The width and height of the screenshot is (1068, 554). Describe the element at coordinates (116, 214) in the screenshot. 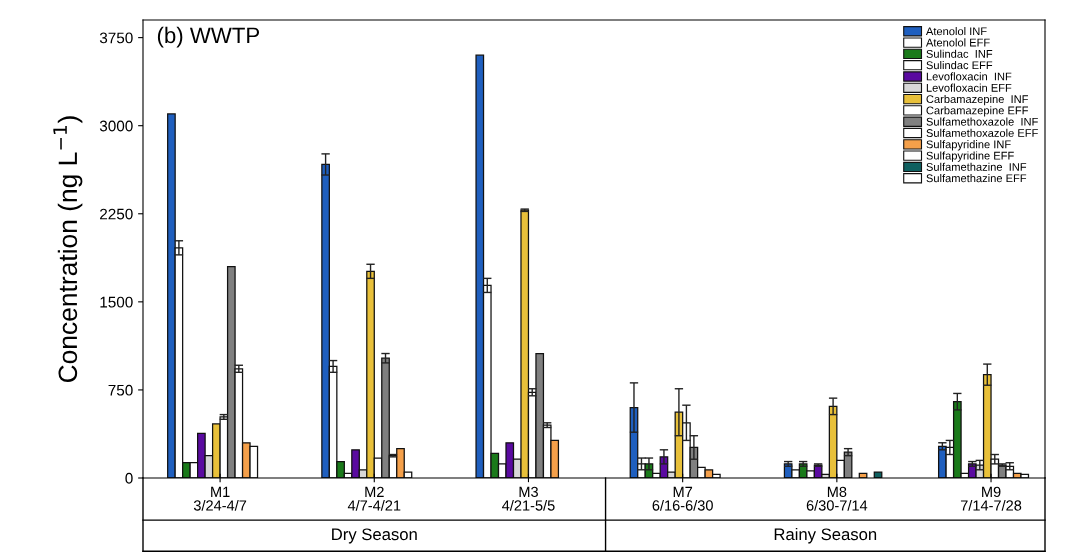

I see `y-tick-label: 2250` at that location.